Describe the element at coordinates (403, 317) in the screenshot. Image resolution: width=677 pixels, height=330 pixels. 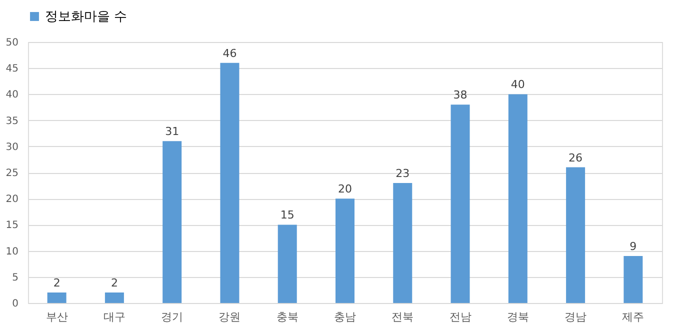
I see `x-tick-label: 전북` at that location.